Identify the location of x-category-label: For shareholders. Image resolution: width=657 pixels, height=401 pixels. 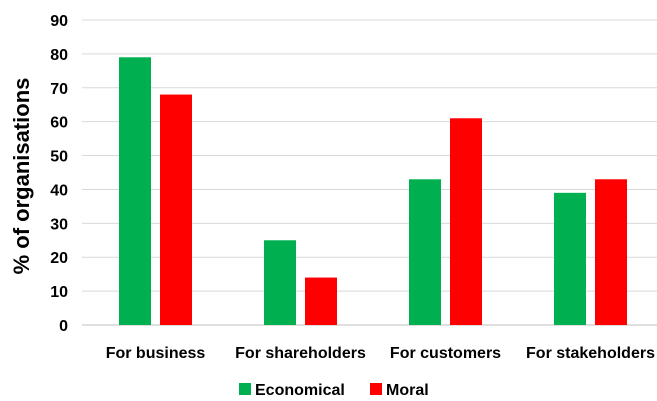
(300, 353).